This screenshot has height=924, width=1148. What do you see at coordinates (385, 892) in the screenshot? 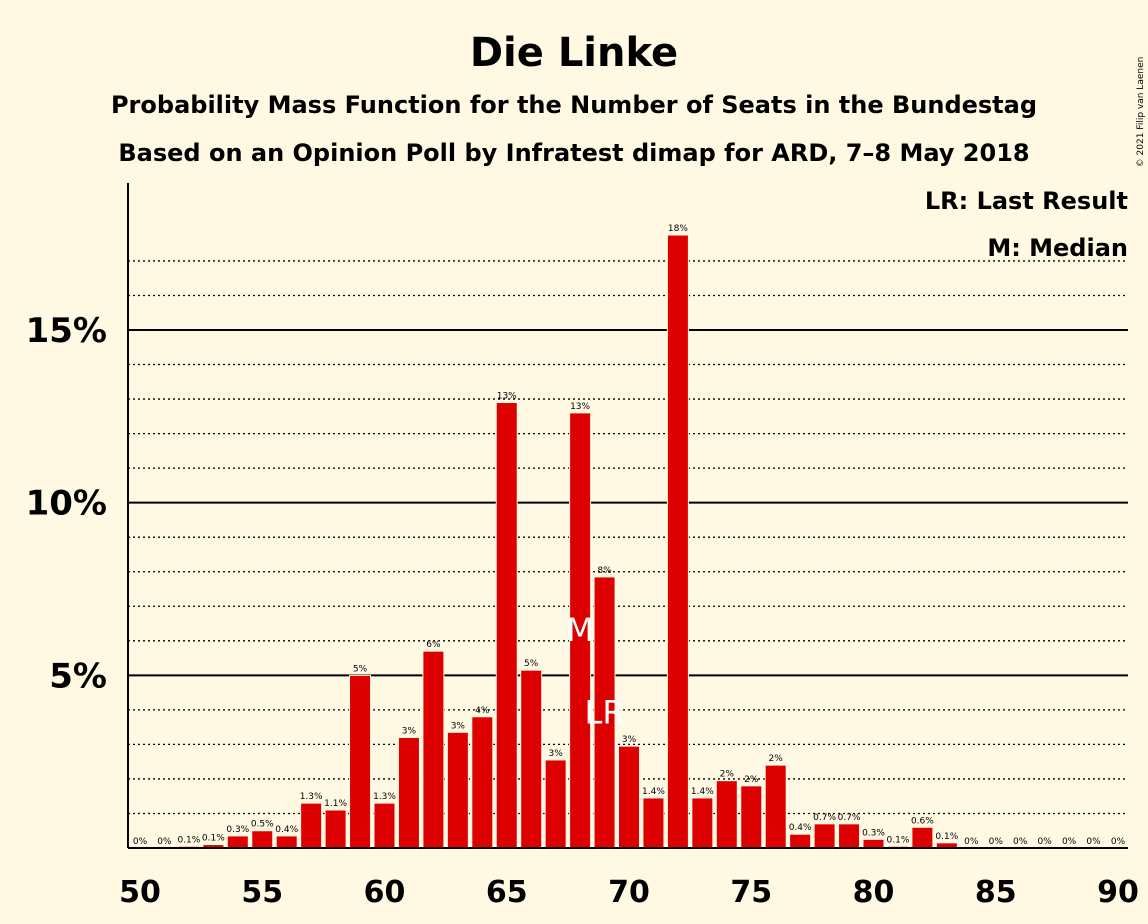
I see `x-tick-label: 60` at bounding box center [385, 892].